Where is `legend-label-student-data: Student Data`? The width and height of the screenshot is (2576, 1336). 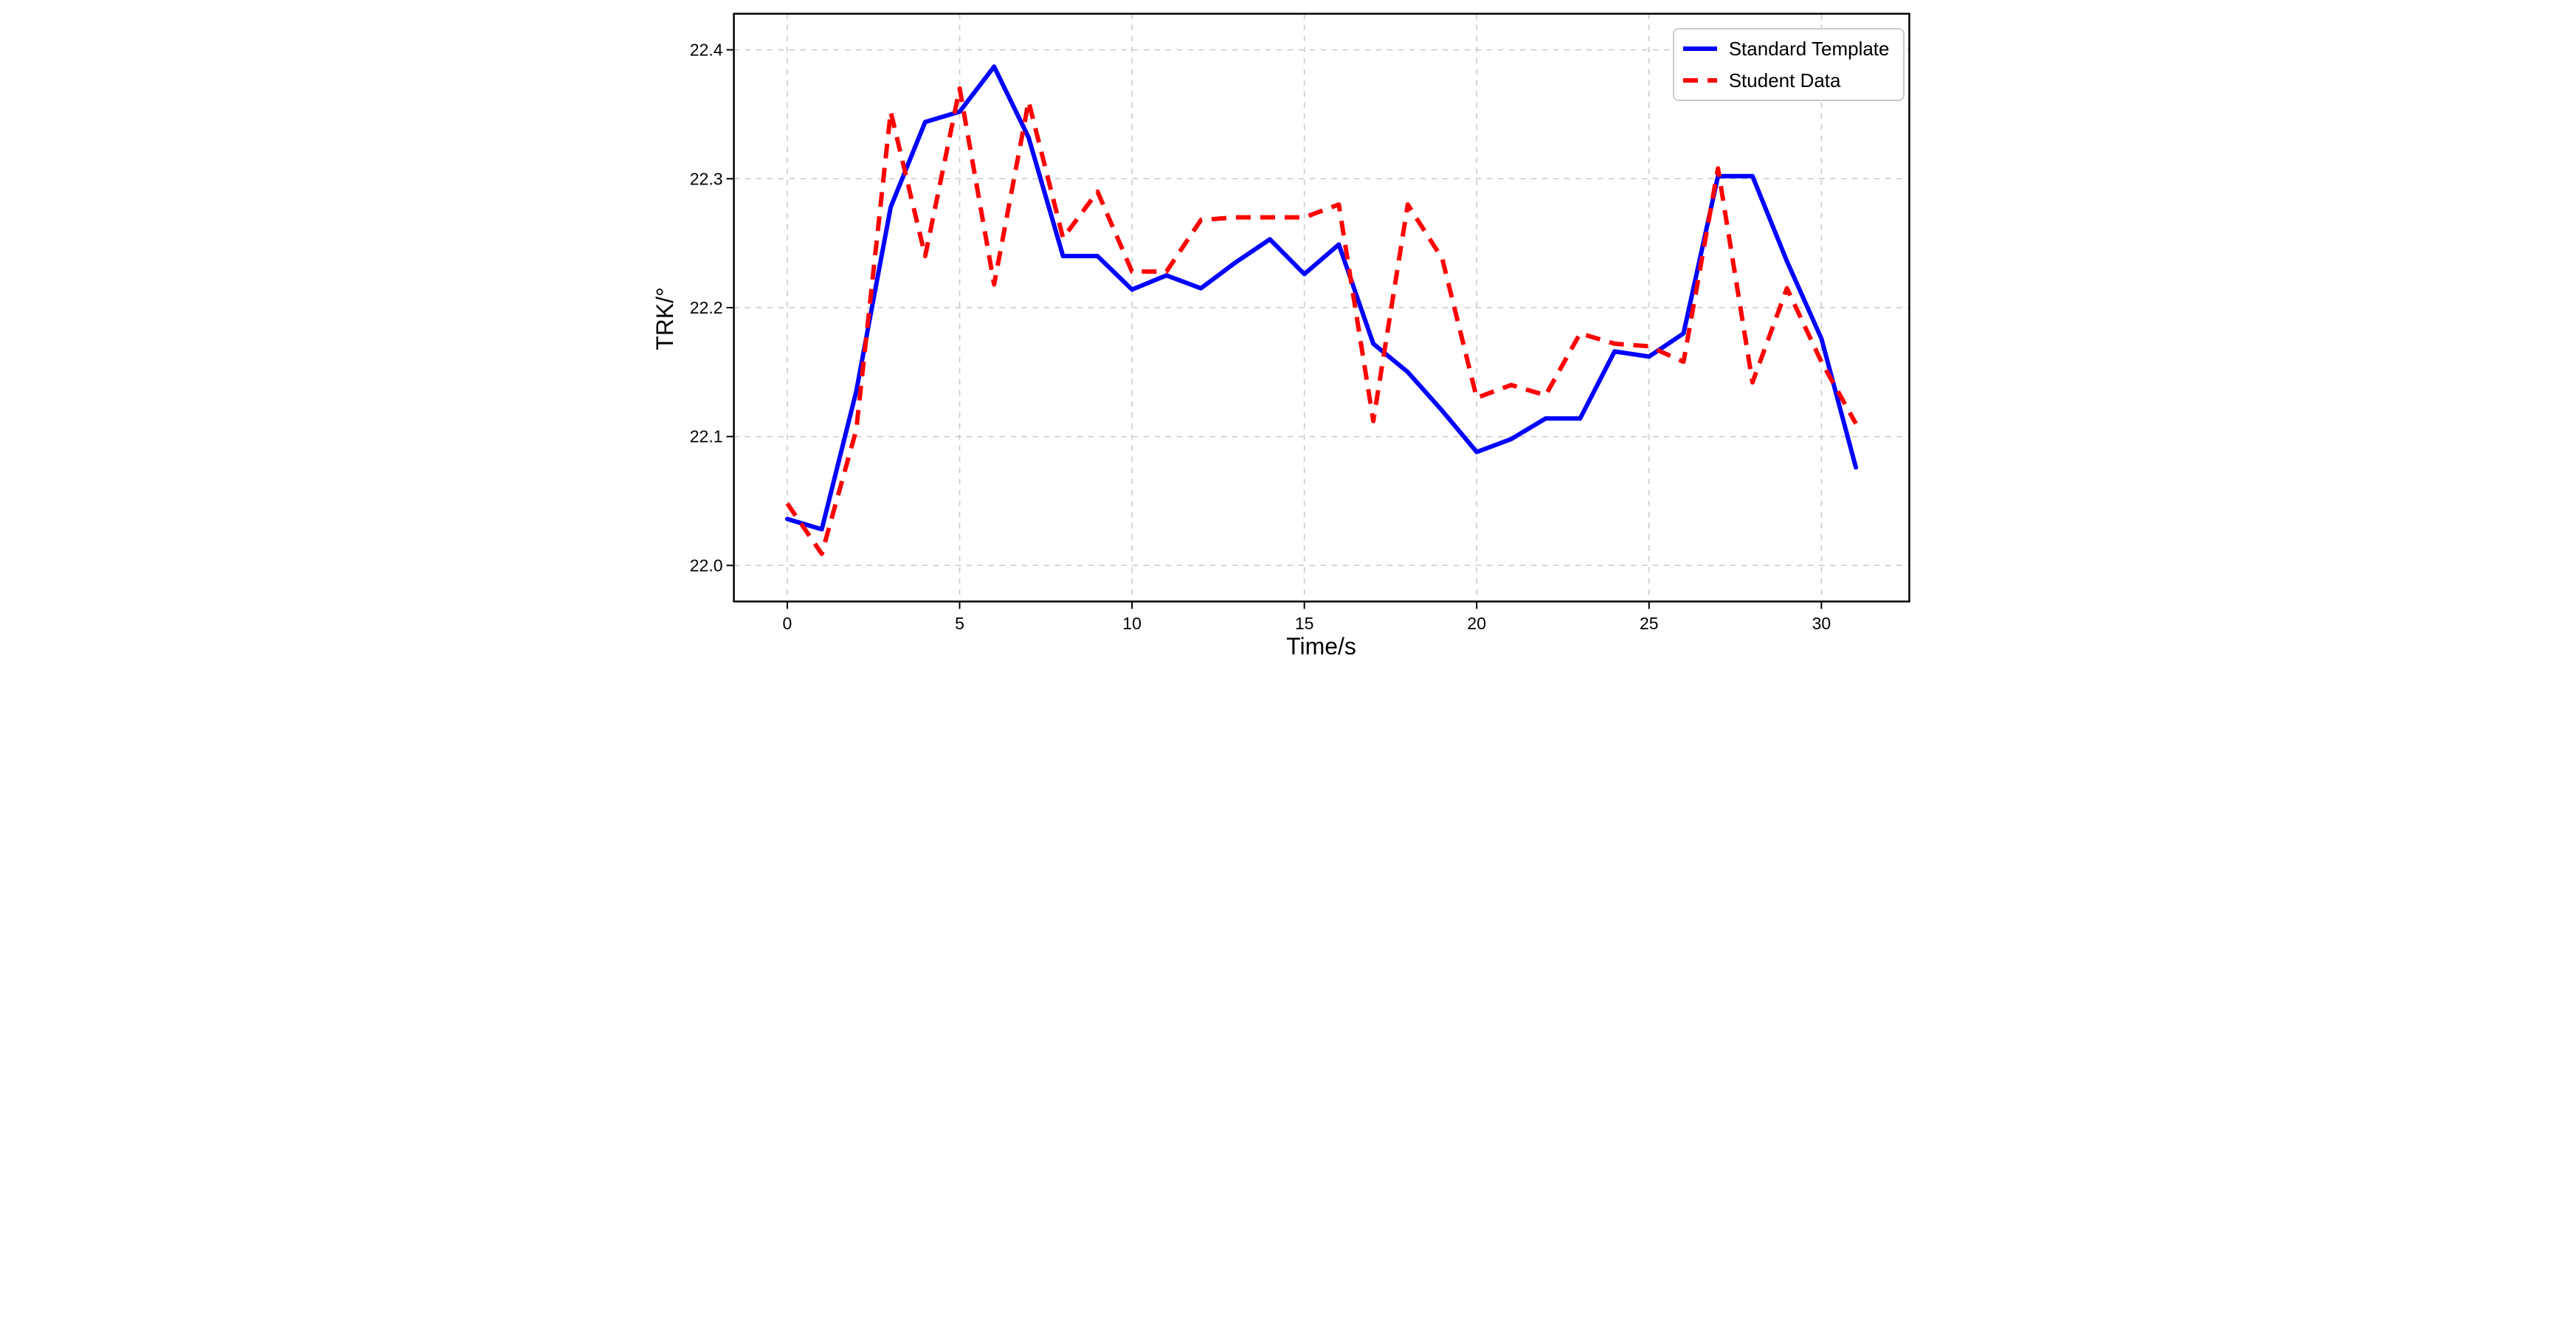
legend-label-student-data: Student Data is located at coordinates (1785, 80).